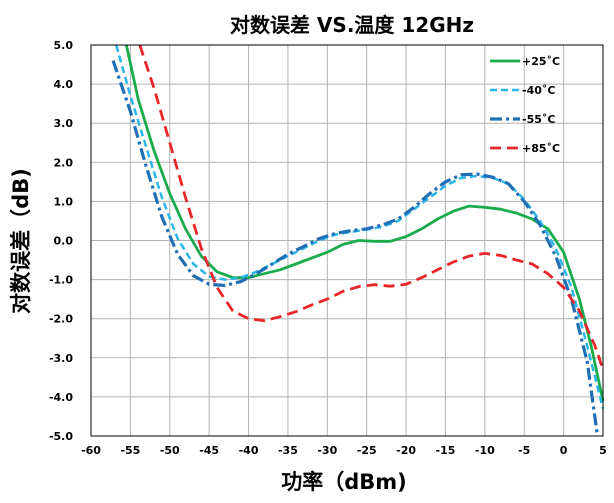 Image resolution: width=614 pixels, height=503 pixels. What do you see at coordinates (64, 162) in the screenshot?
I see `y-tick-label: 2.0` at bounding box center [64, 162].